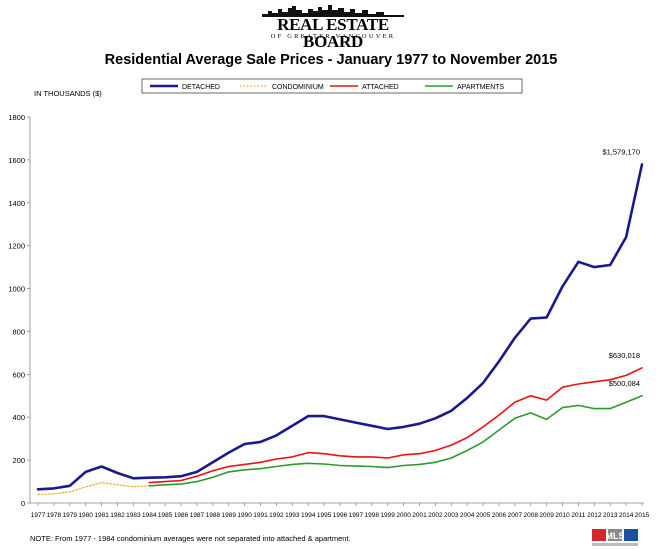 Image resolution: width=662 pixels, height=549 pixels. What do you see at coordinates (16, 203) in the screenshot?
I see `y-tick-label: 1400` at bounding box center [16, 203].